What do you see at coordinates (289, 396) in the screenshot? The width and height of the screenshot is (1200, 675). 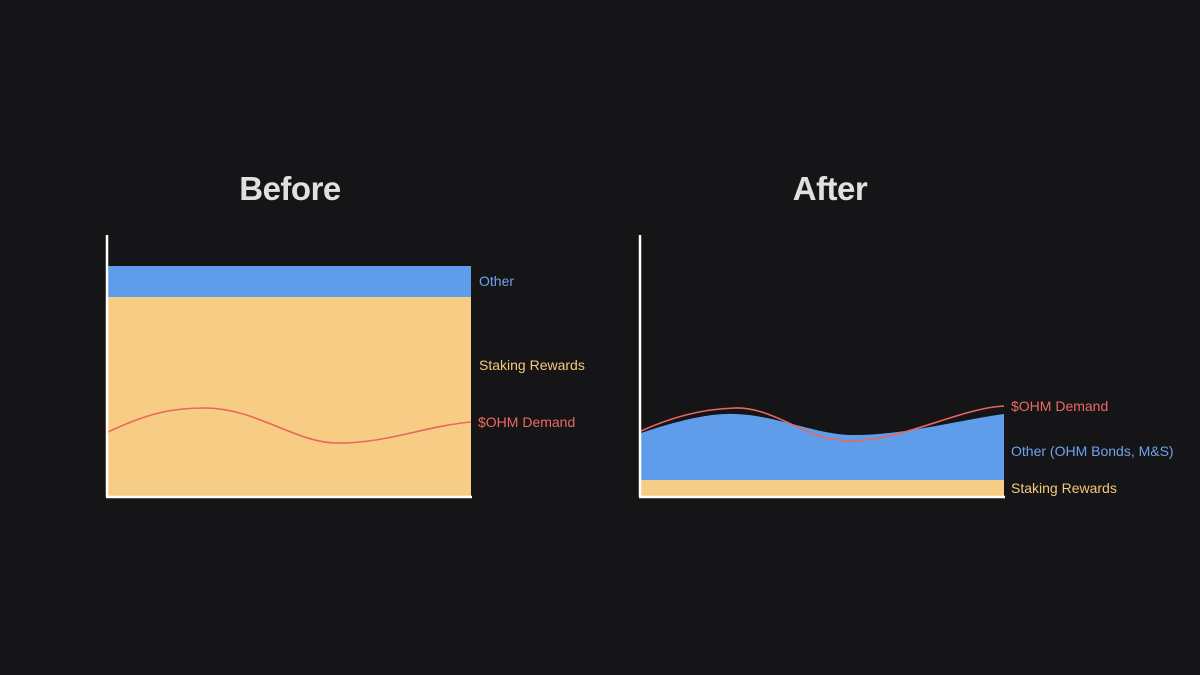 I see `before-staking-rewards-area` at bounding box center [289, 396].